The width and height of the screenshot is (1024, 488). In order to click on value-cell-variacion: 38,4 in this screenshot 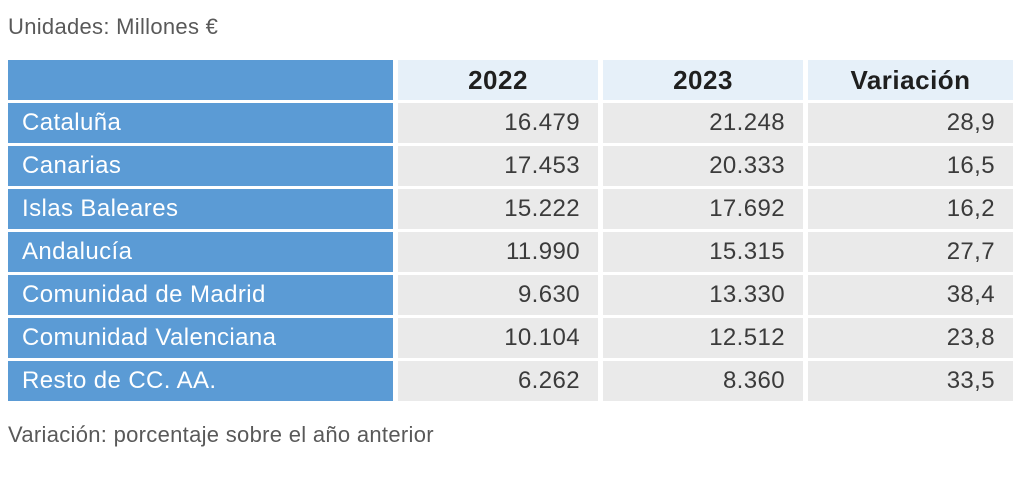, I will do `click(910, 295)`.